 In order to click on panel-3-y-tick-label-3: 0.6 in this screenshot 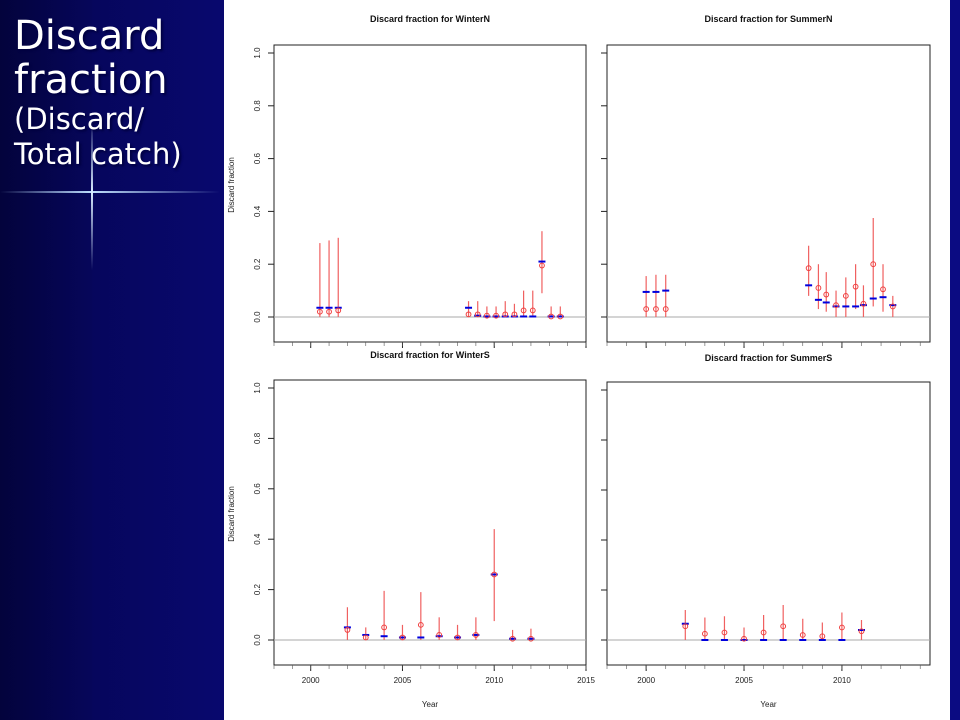, I will do `click(257, 489)`.